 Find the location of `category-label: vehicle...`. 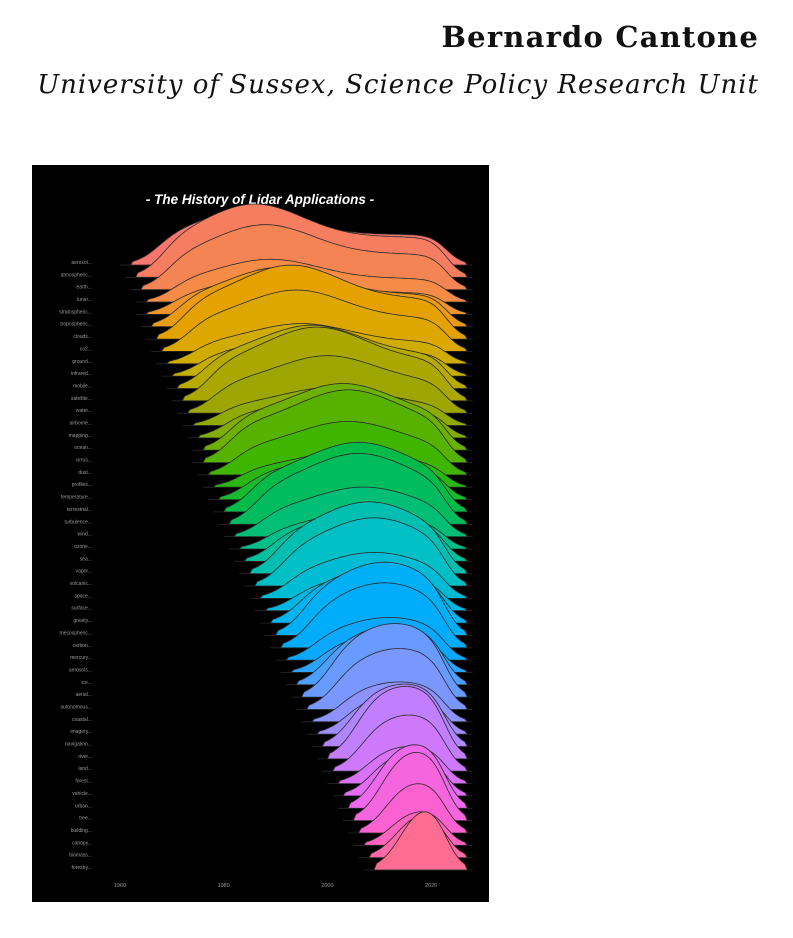

category-label: vehicle... is located at coordinates (82, 794).